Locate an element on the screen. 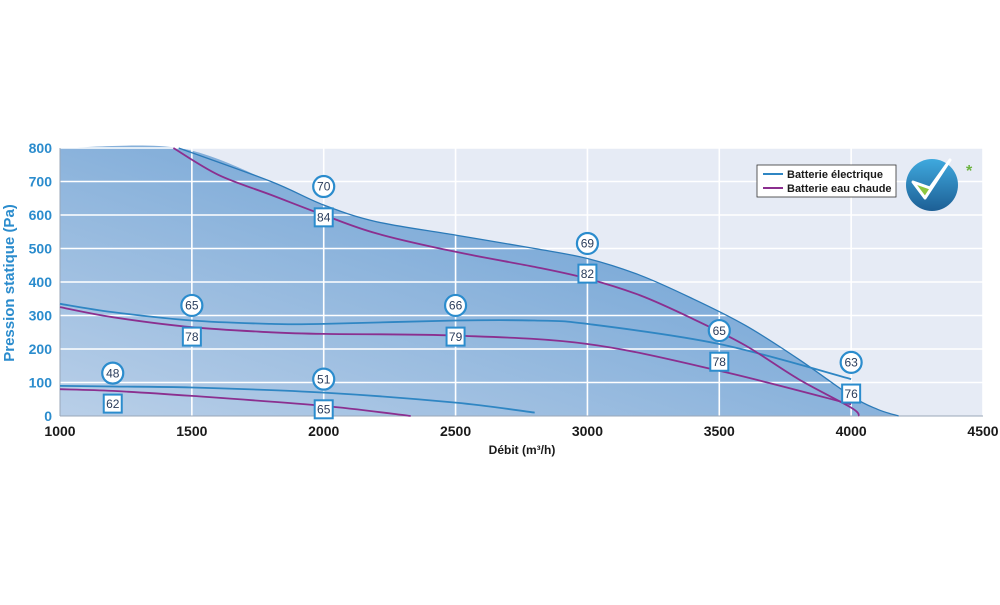 This screenshot has height=605, width=1000. x-tick-label: 1500 is located at coordinates (191, 431).